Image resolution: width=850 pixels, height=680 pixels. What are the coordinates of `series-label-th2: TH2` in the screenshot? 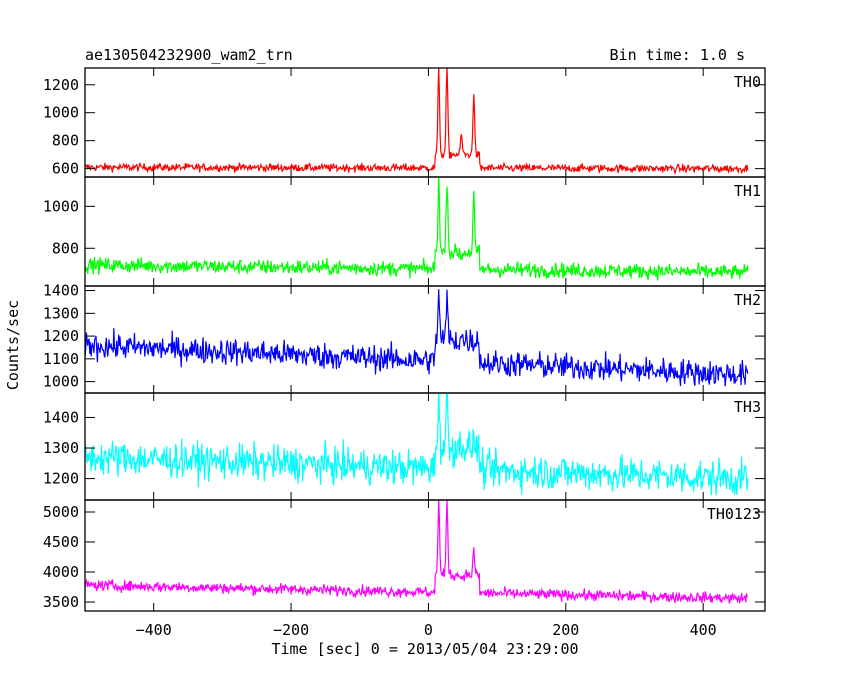 It's located at (747, 300).